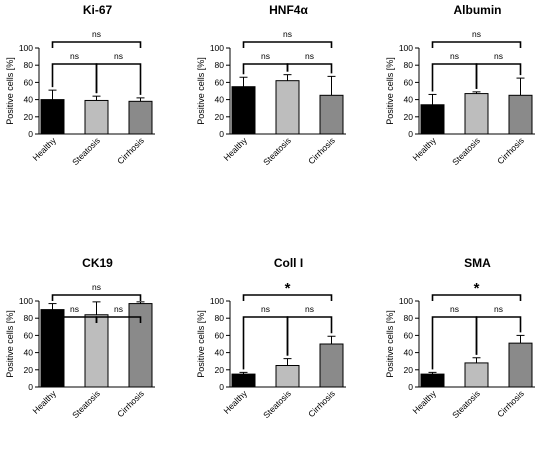  I want to click on chart-title: Coll I, so click(288, 263).